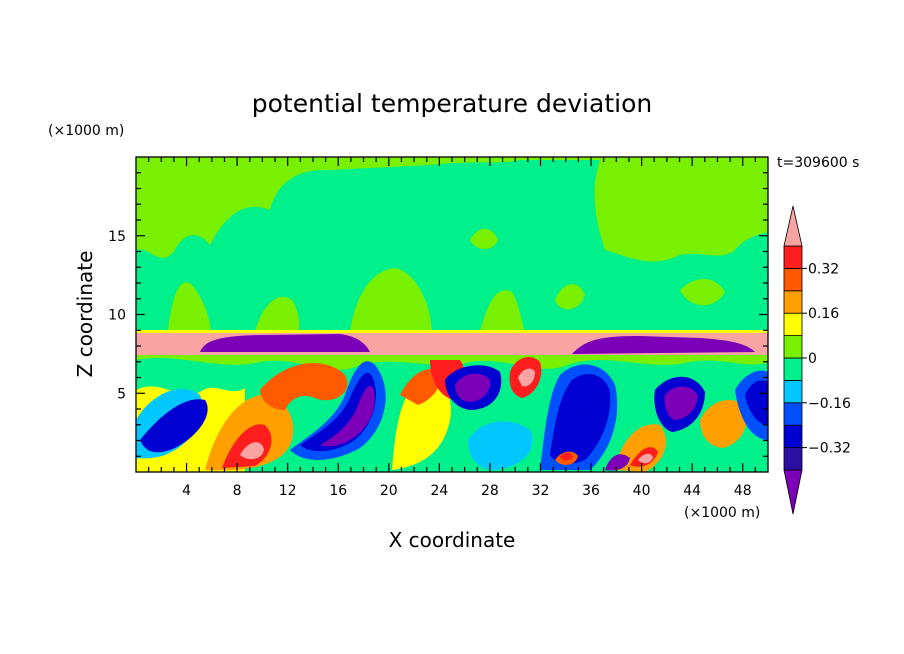 Image resolution: width=904 pixels, height=654 pixels. Describe the element at coordinates (288, 491) in the screenshot. I see `x-tick-label: 12` at that location.